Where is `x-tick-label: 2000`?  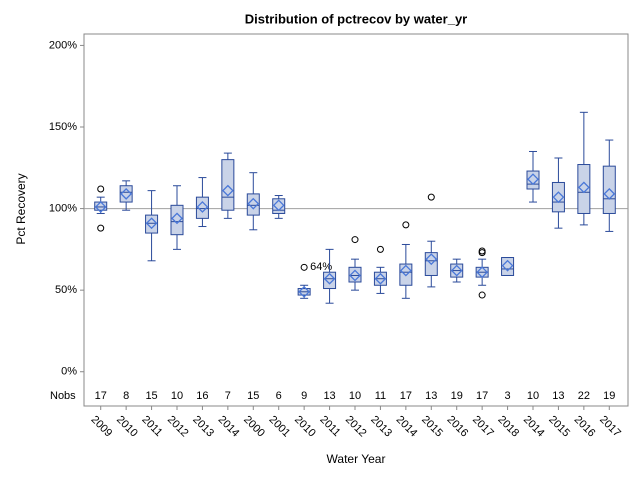 x-tick-label: 2000 is located at coordinates (254, 427).